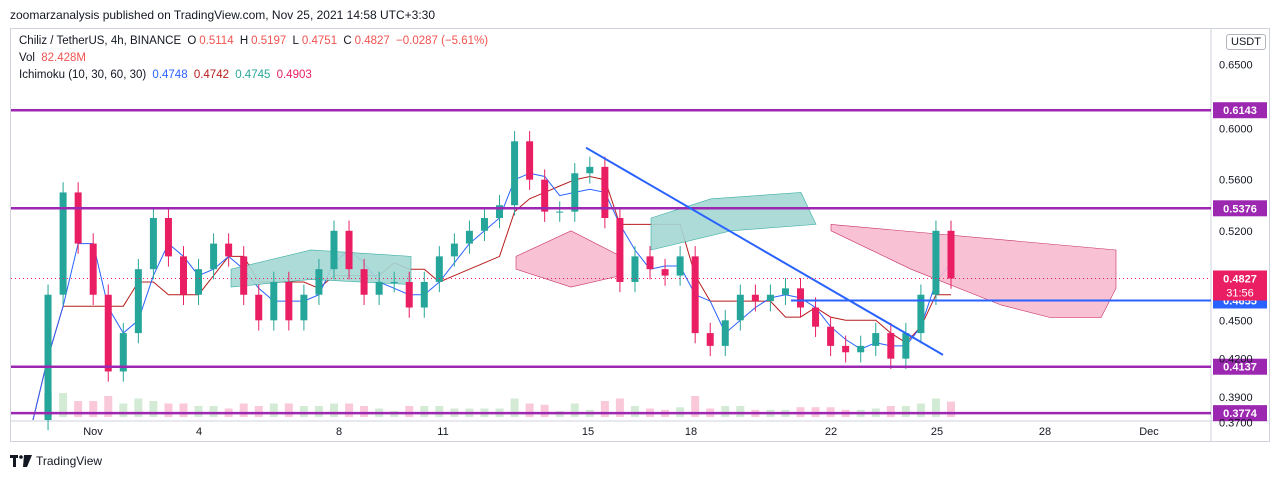  What do you see at coordinates (216, 41) in the screenshot?
I see `open-value: 0.5114` at bounding box center [216, 41].